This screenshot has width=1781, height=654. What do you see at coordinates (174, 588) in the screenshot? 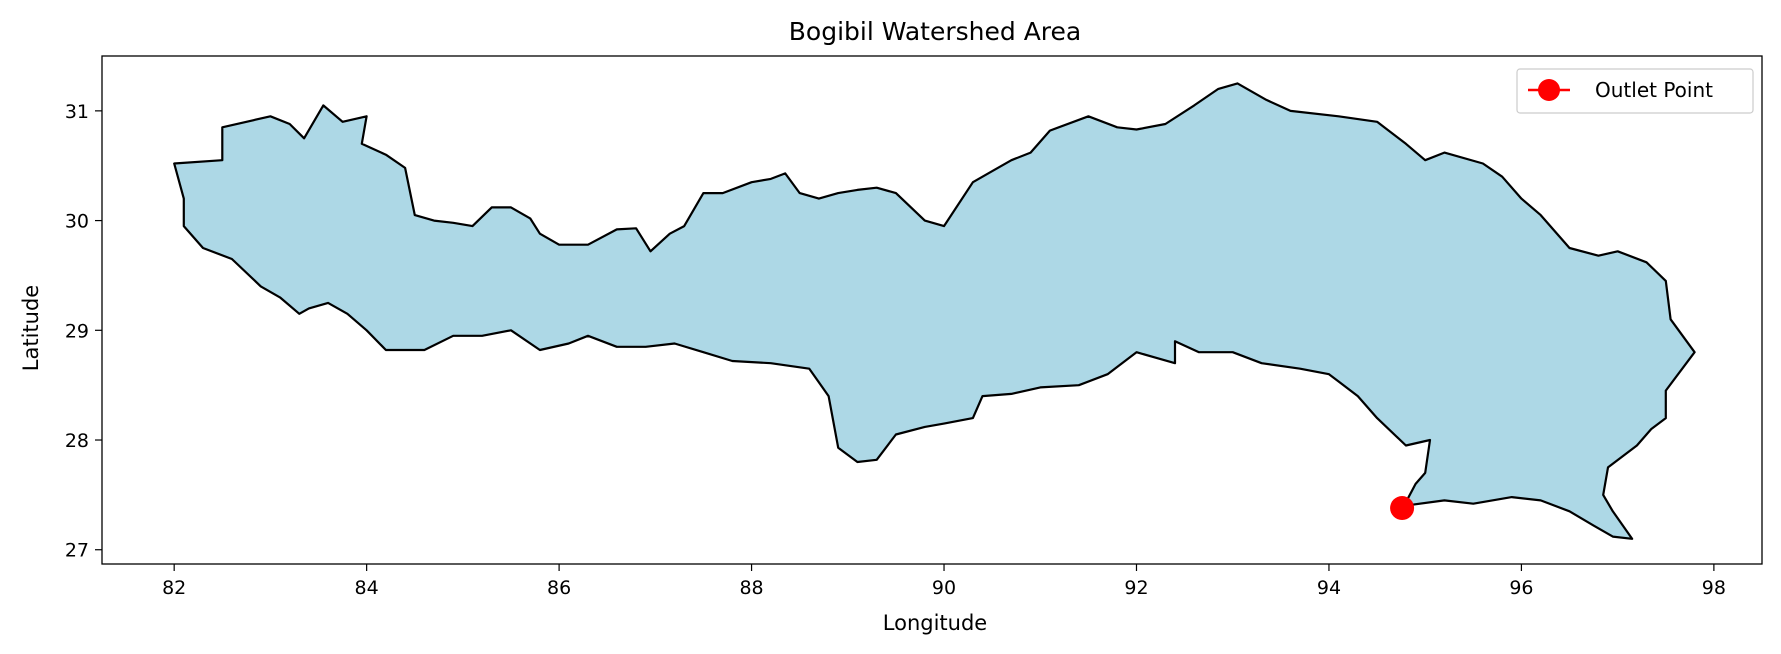
I see `x-tick-label: 82` at bounding box center [174, 588].